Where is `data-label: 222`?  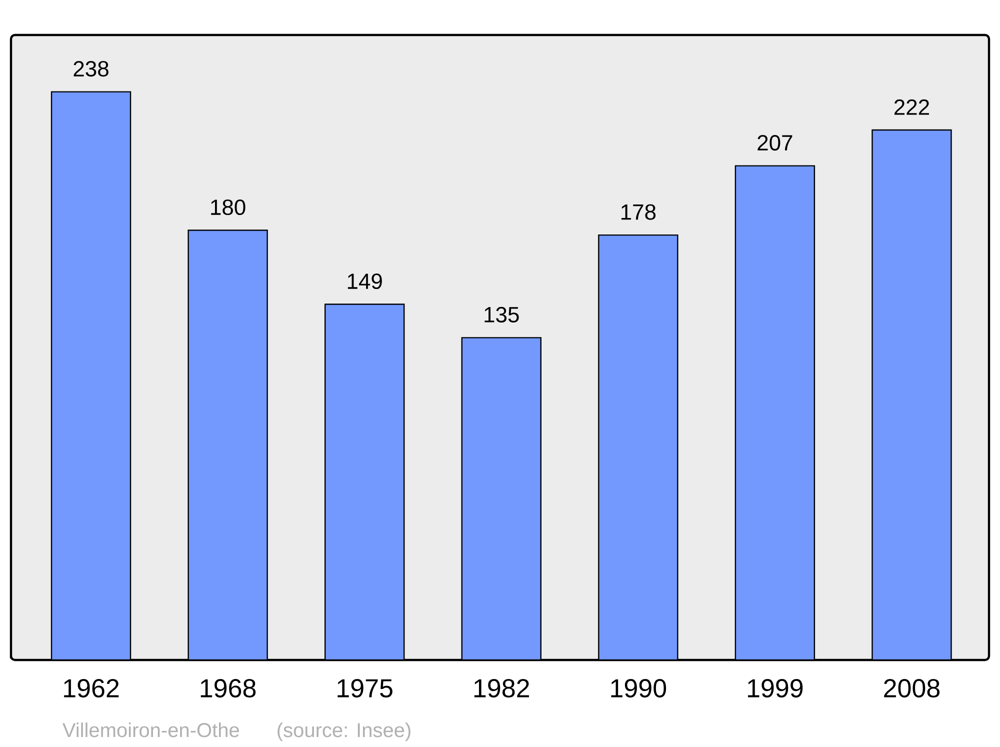
data-label: 222 is located at coordinates (911, 107).